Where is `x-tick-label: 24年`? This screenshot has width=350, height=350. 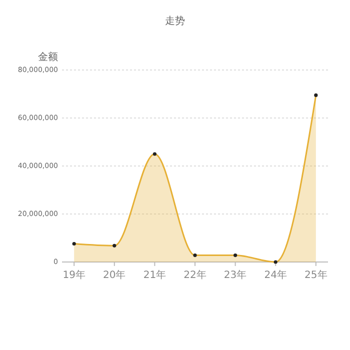
x-tick-label: 24年 is located at coordinates (275, 275).